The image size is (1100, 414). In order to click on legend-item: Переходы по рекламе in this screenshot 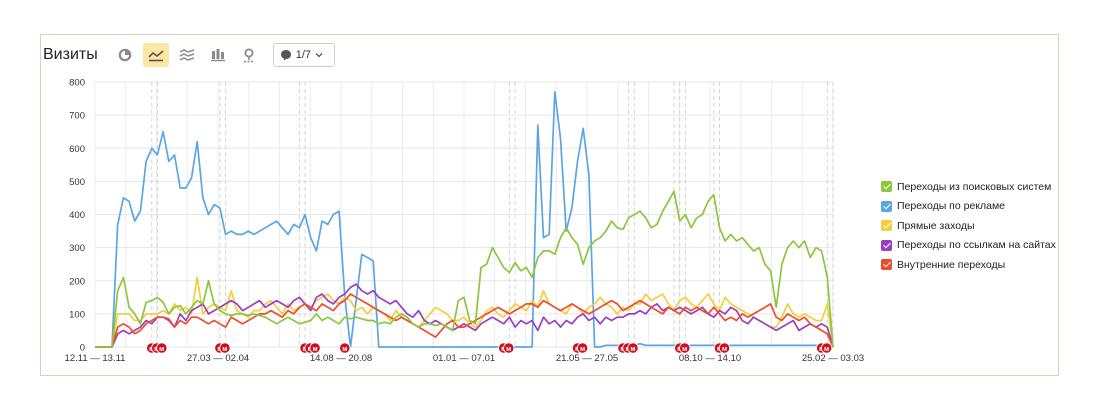, I will do `click(968, 207)`.